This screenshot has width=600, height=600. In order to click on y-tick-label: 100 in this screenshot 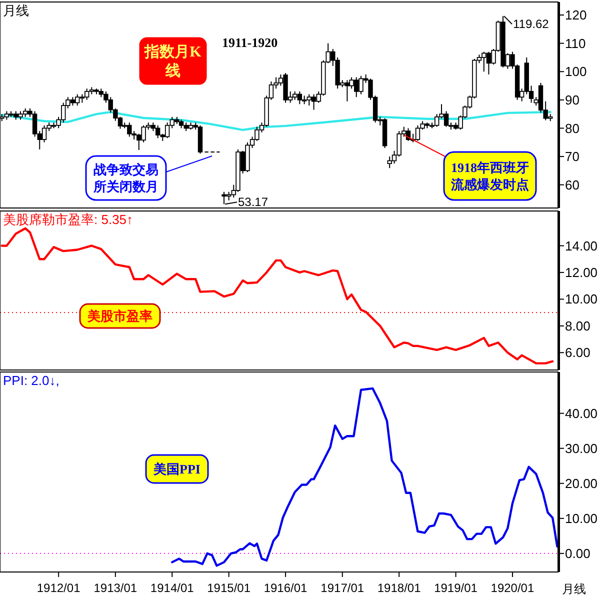, I will do `click(576, 72)`.